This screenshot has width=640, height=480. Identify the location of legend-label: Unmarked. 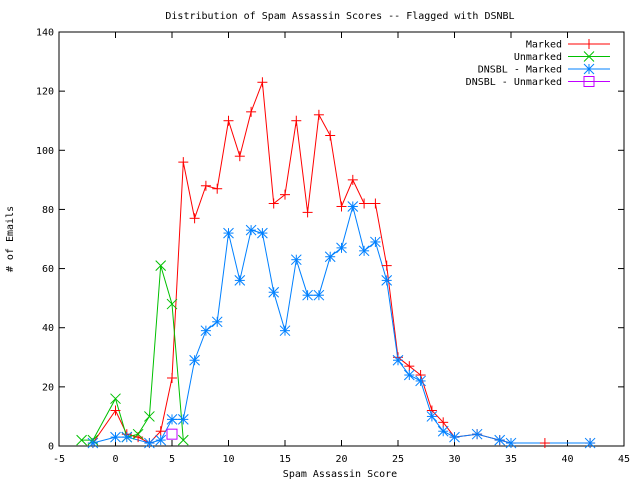
(538, 57).